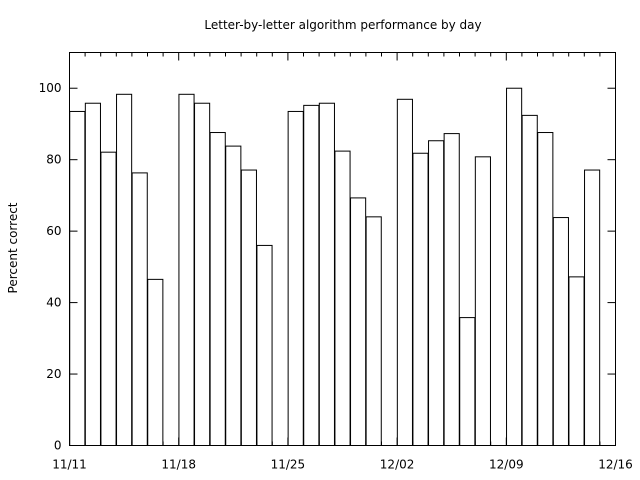  What do you see at coordinates (288, 465) in the screenshot?
I see `x-tick-label: 11/25` at bounding box center [288, 465].